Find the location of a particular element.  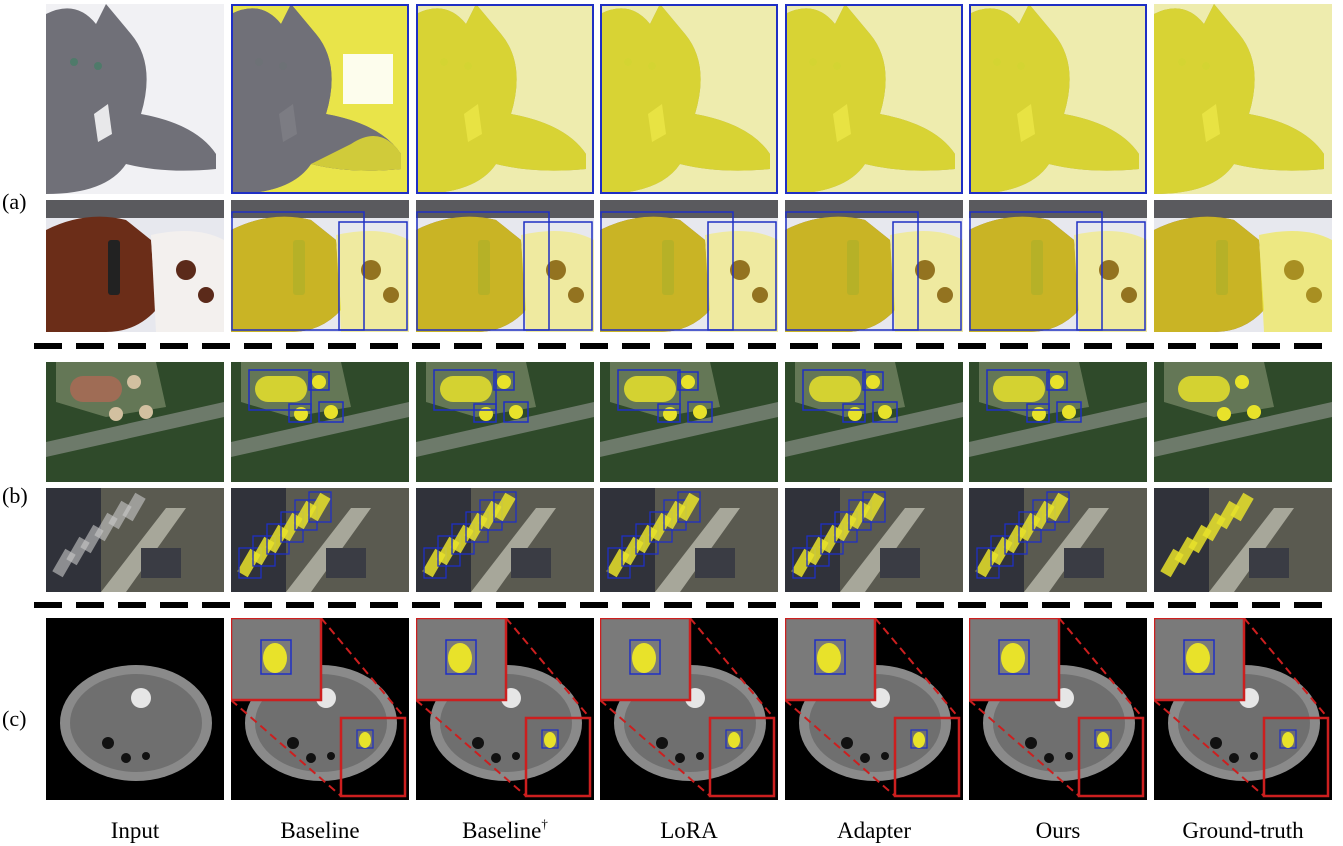

cat-image-col0 is located at coordinates (135, 99).